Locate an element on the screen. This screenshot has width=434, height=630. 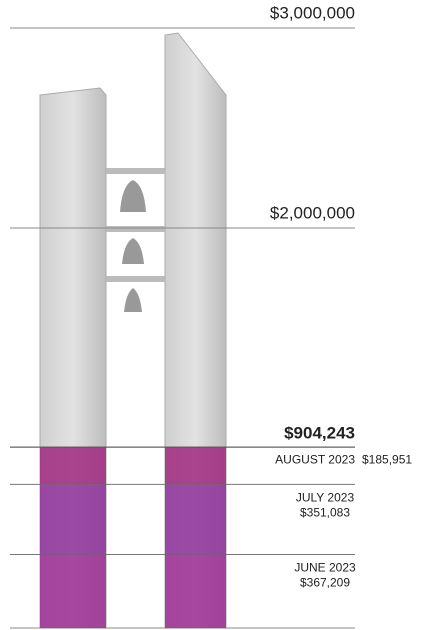
y-tick-label: $3,000,000 is located at coordinates (312, 12).